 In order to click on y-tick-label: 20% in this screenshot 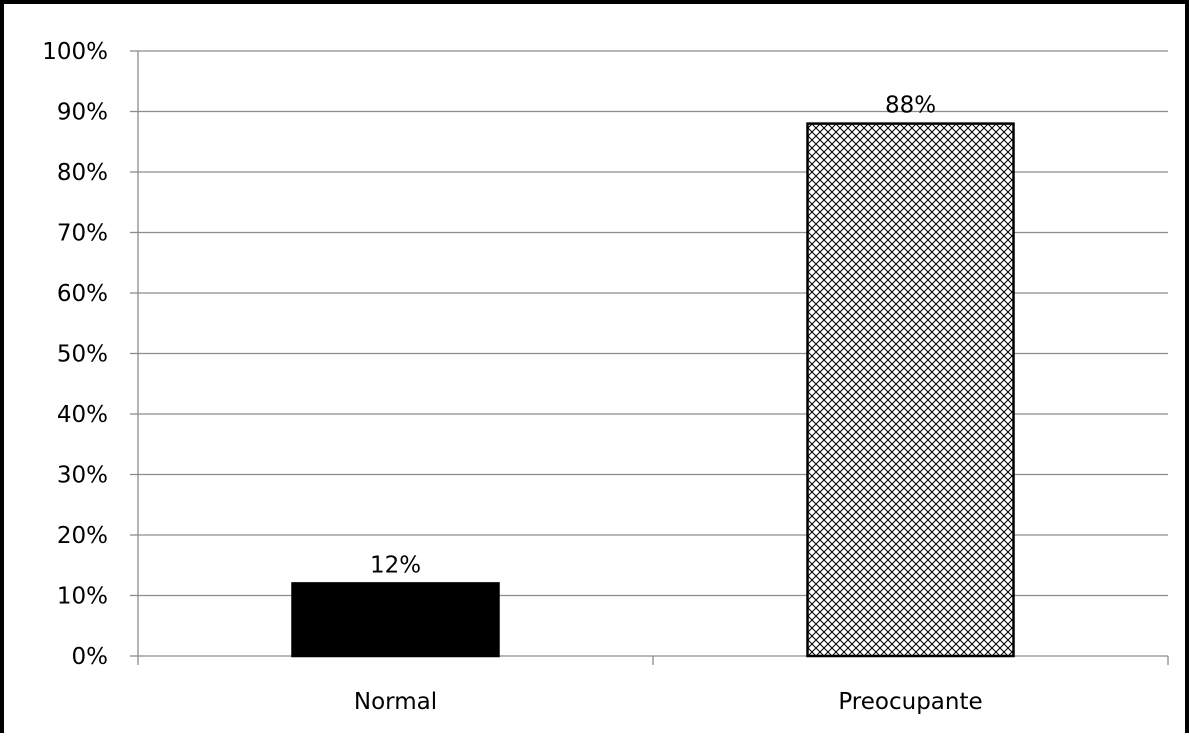, I will do `click(82, 536)`.